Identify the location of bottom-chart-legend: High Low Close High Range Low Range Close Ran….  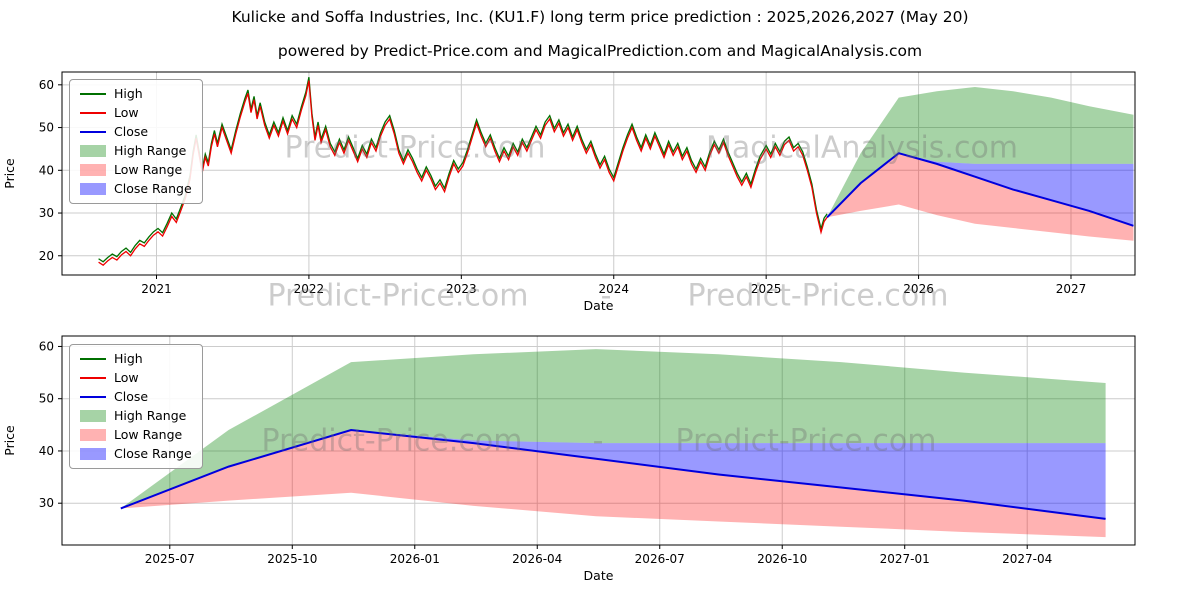
(136, 406).